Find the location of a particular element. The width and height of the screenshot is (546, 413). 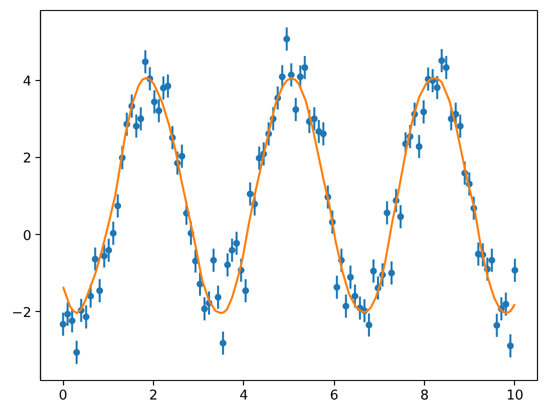

y-tick-label: −2 is located at coordinates (22, 312).